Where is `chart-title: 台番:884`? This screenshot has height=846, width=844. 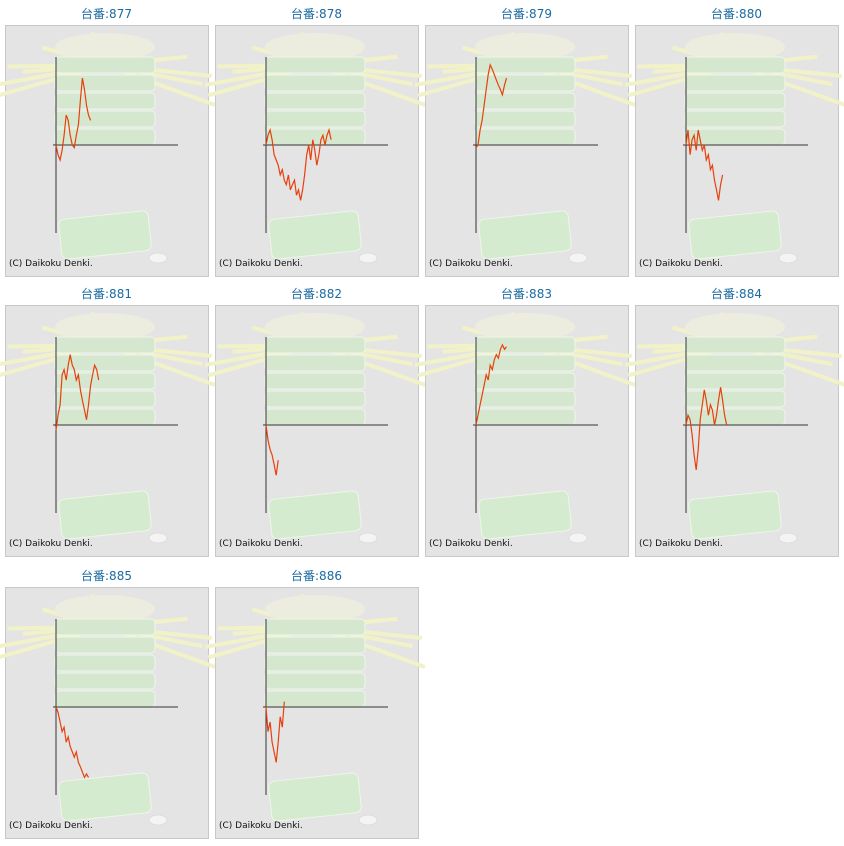 chart-title: 台番:884 is located at coordinates (736, 293).